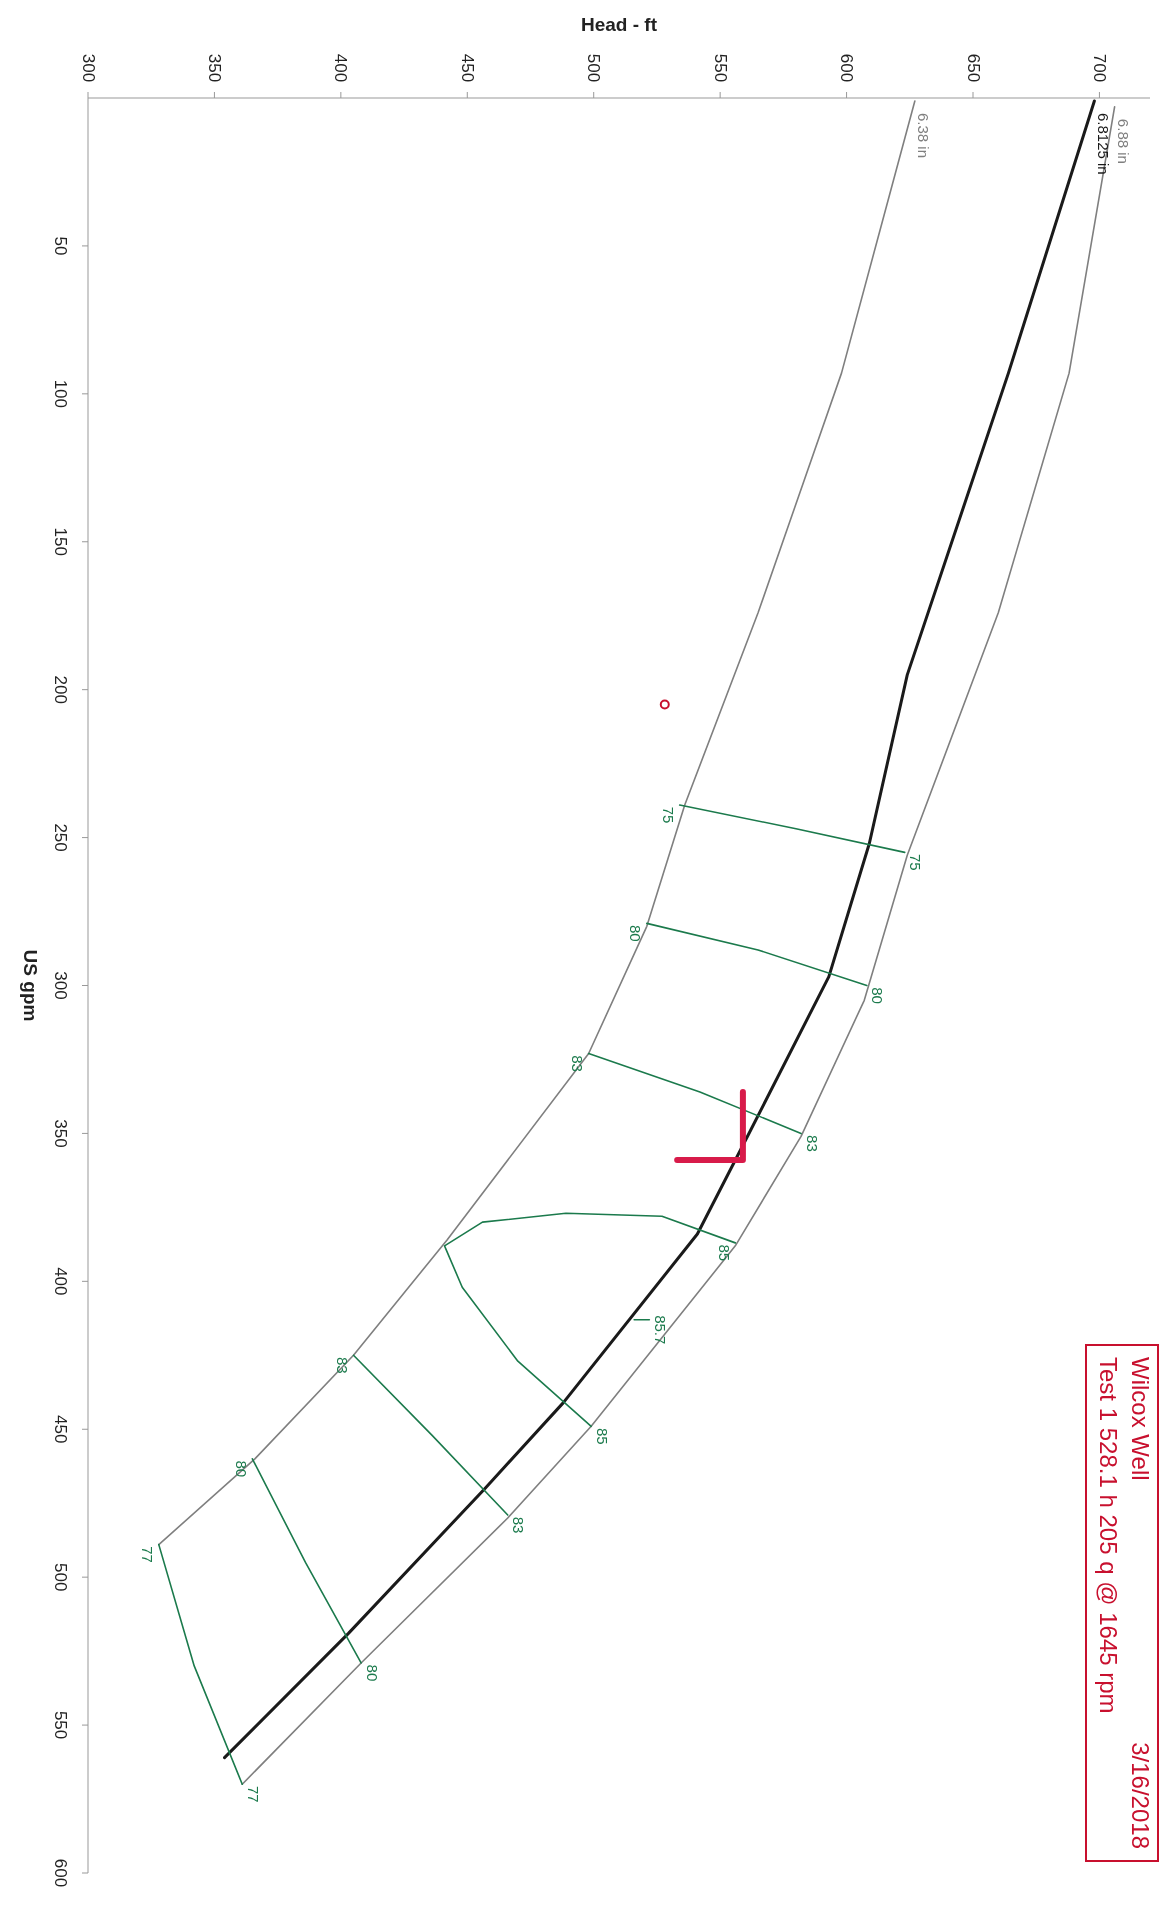 This screenshot has width=1168, height=1913. I want to click on x-axis-title: Head - ft, so click(619, 25).